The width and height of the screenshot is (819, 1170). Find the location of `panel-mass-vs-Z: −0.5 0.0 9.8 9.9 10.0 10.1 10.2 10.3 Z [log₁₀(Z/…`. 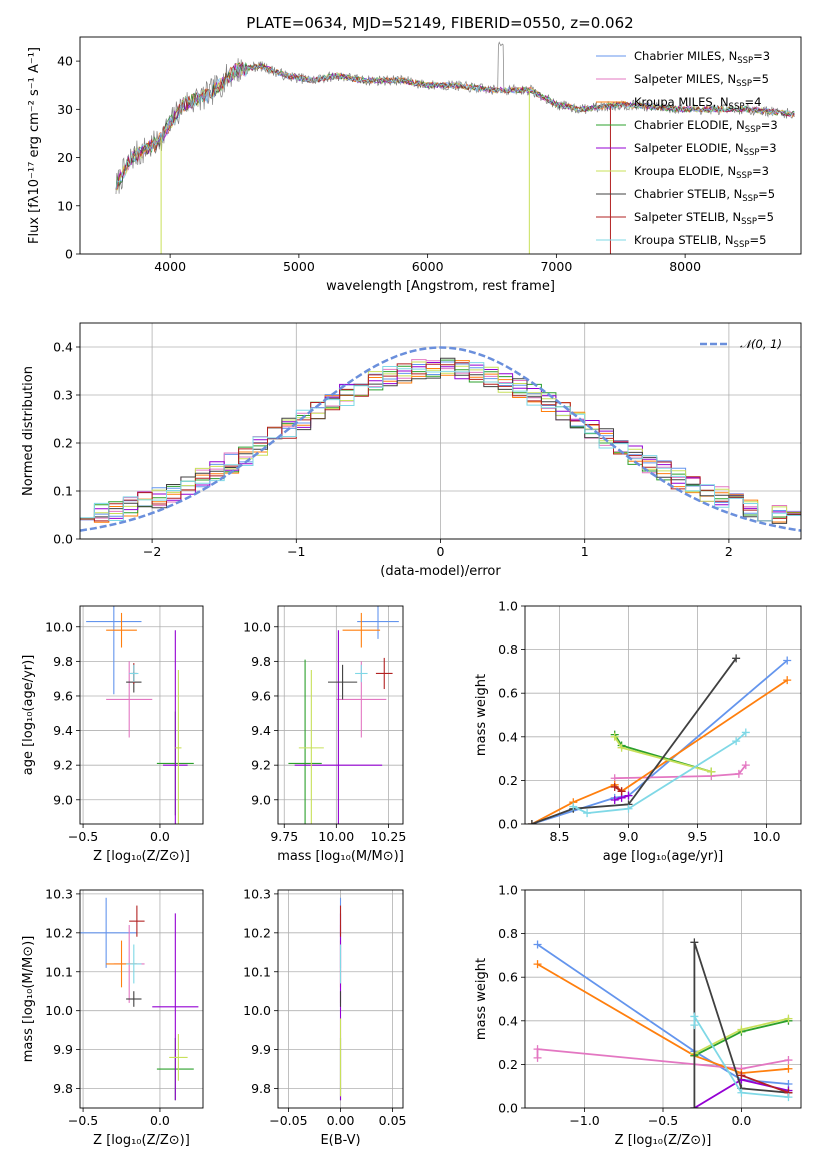

panel-mass-vs-Z: −0.5 0.0 9.8 9.9 10.0 10.1 10.2 10.3 Z [log₁₀(Z/… is located at coordinates (112, 1017).